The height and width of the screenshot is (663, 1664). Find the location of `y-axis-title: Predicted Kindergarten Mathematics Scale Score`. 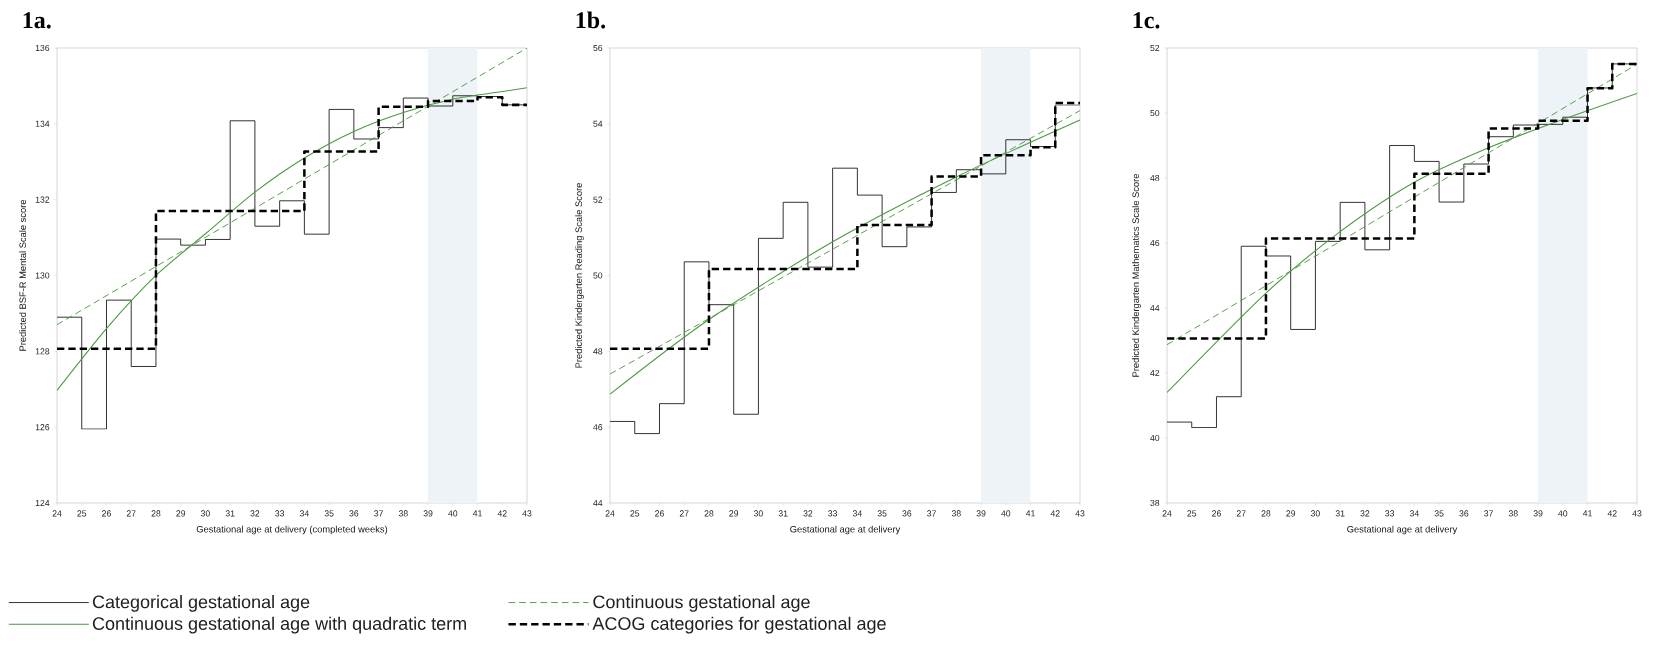

y-axis-title: Predicted Kindergarten Mathematics Scale Score is located at coordinates (1136, 275).